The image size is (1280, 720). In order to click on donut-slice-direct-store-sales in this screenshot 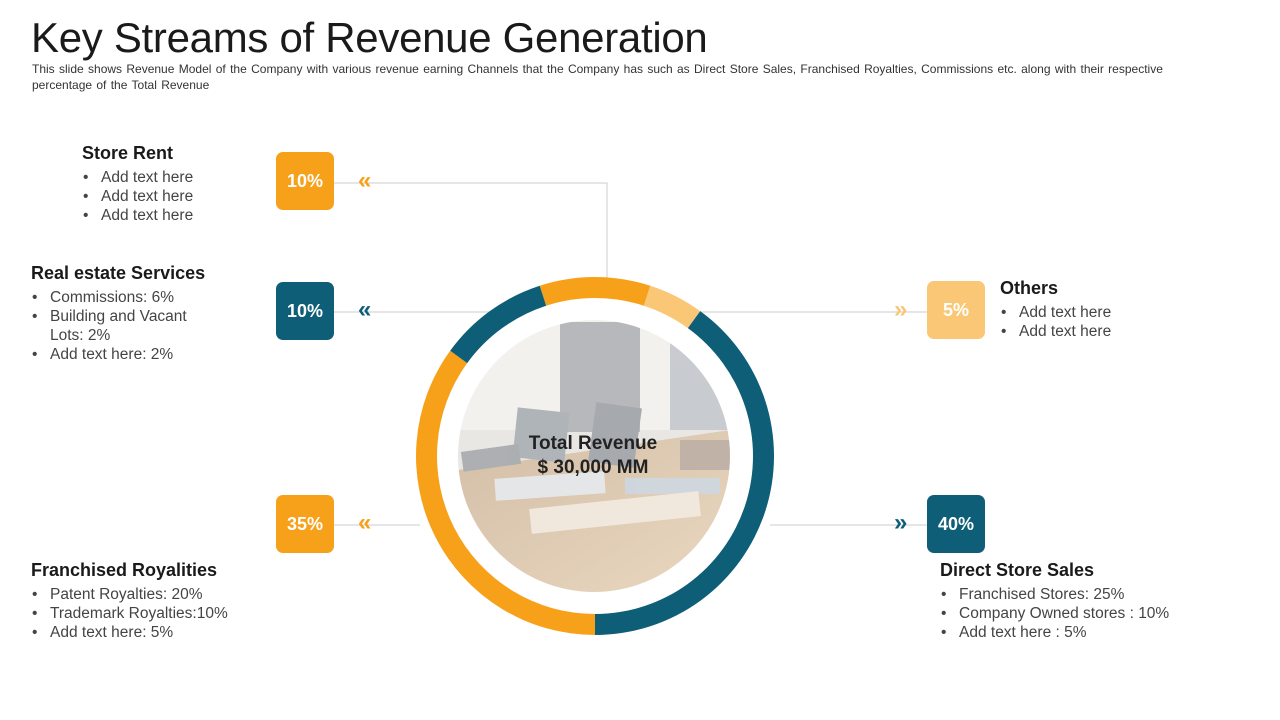, I will do `click(684, 473)`.